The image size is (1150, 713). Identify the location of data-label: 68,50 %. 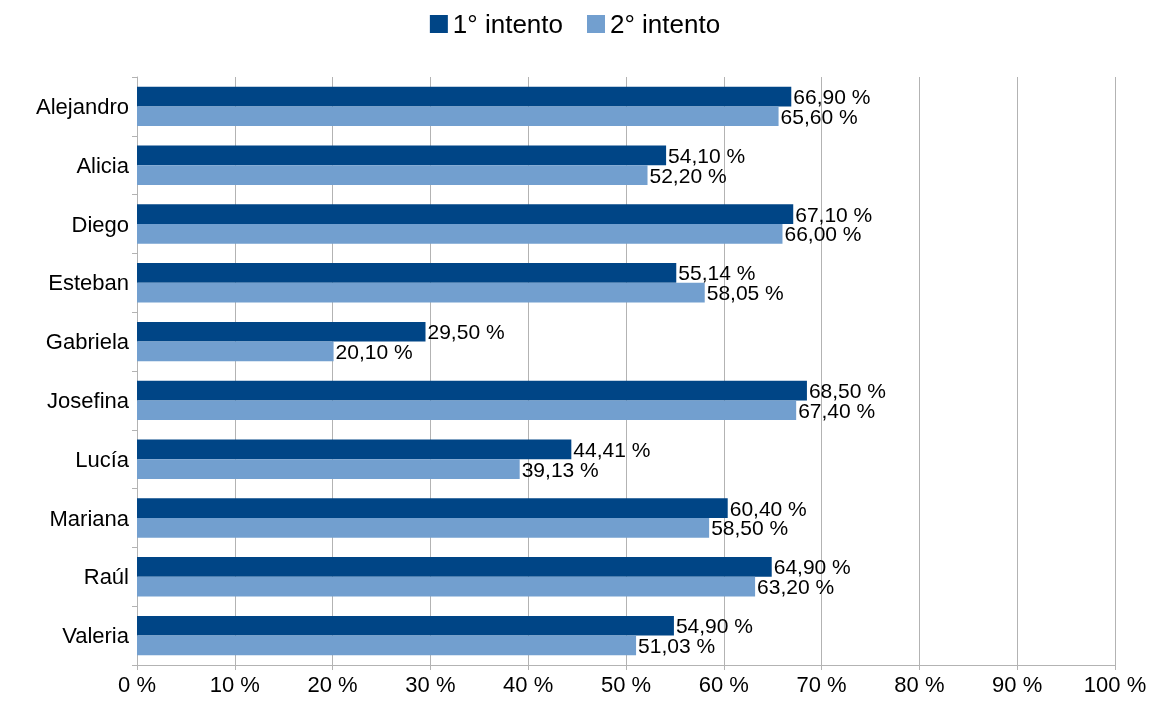
(847, 391).